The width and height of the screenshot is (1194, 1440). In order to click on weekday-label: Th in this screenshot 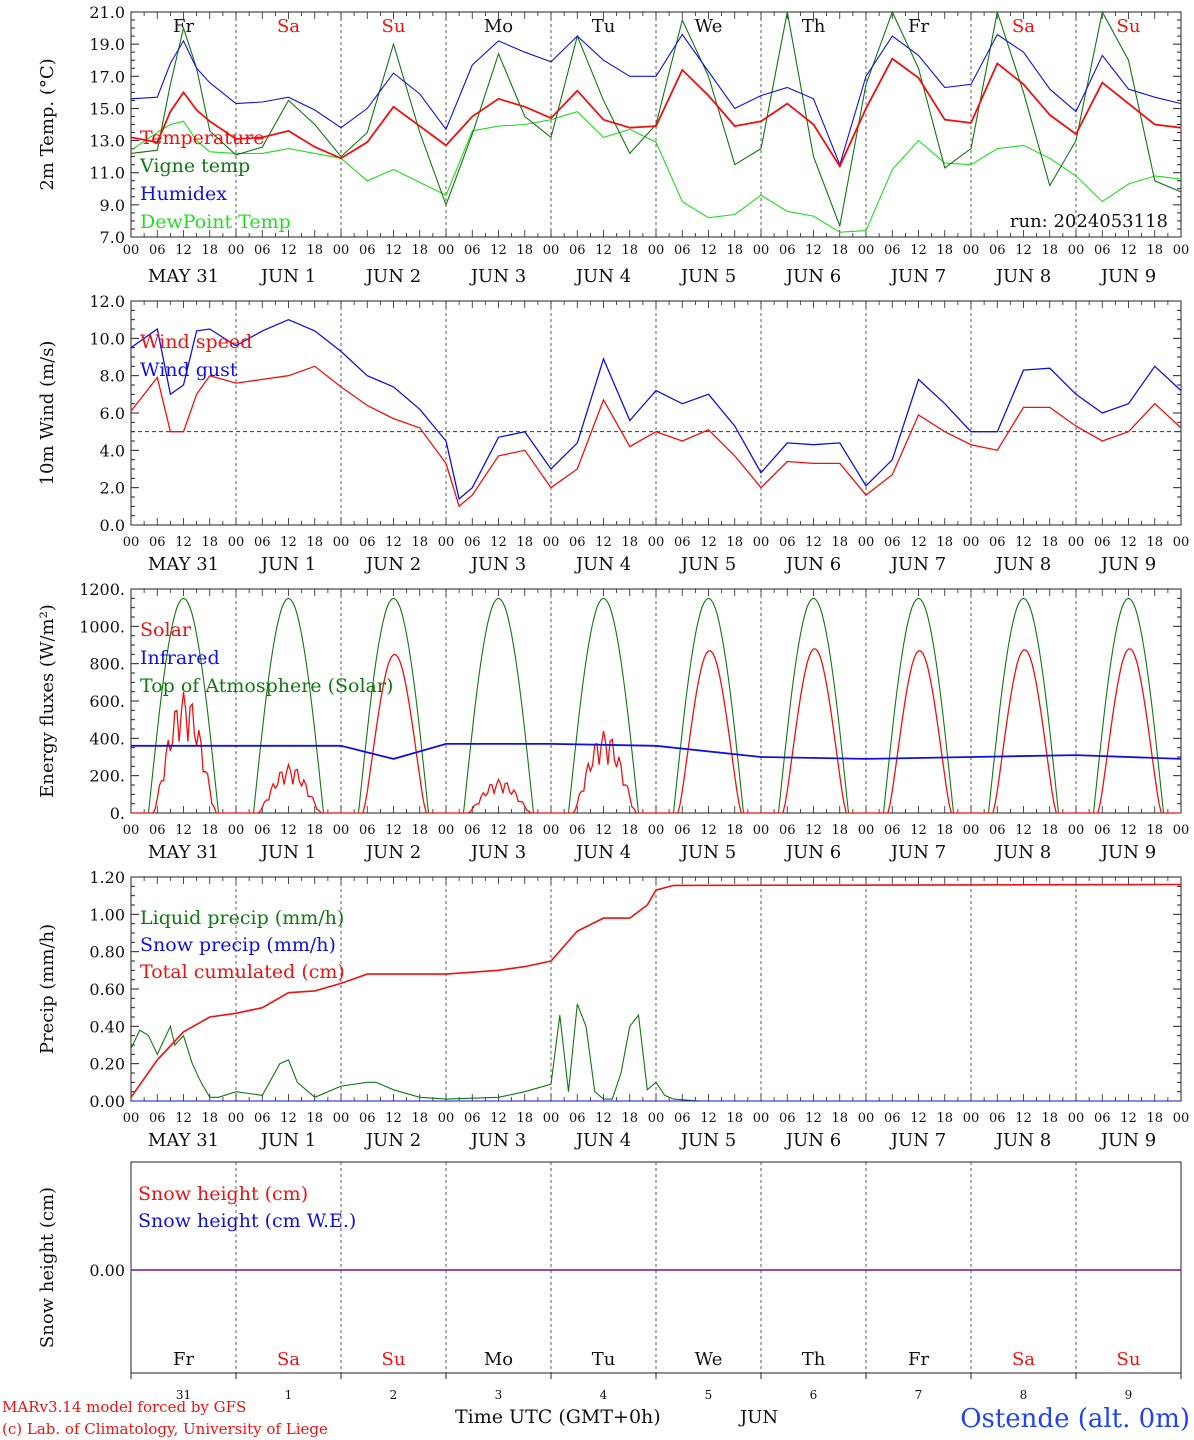, I will do `click(814, 1359)`.